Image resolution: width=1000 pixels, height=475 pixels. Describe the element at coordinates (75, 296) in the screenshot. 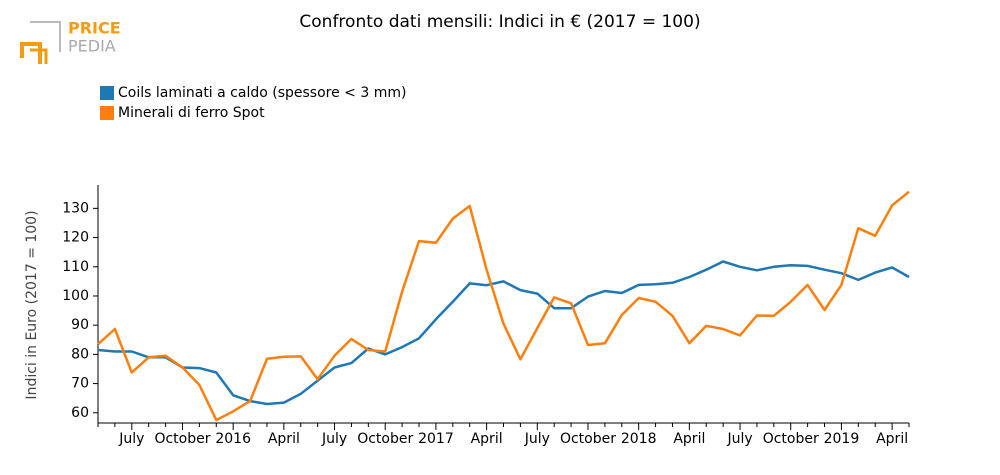

I see `y-tick-label: 100` at that location.